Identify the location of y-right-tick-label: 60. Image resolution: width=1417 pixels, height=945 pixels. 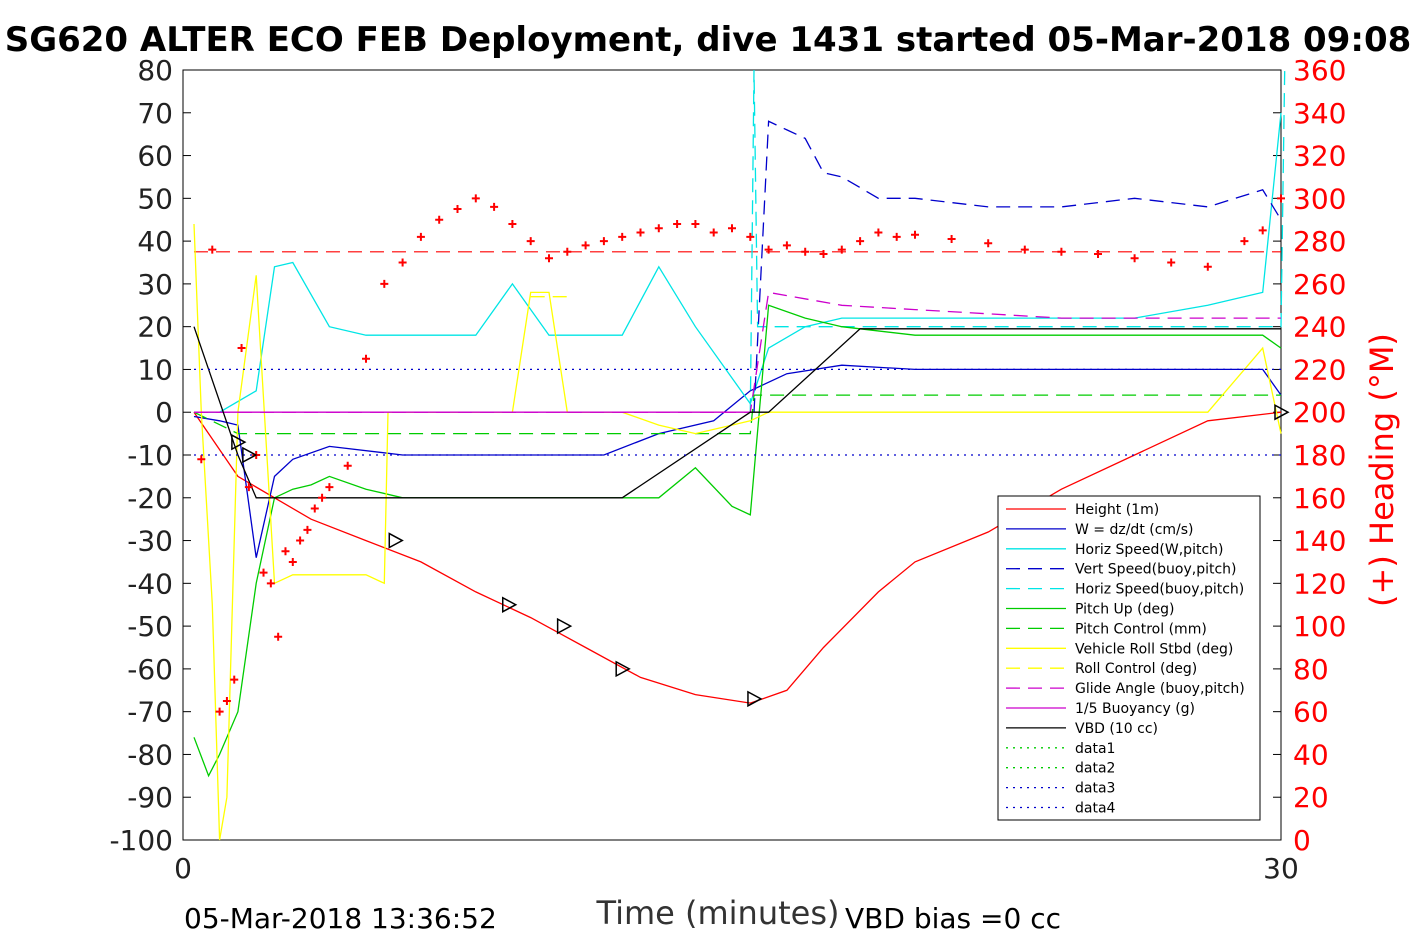
(1311, 712).